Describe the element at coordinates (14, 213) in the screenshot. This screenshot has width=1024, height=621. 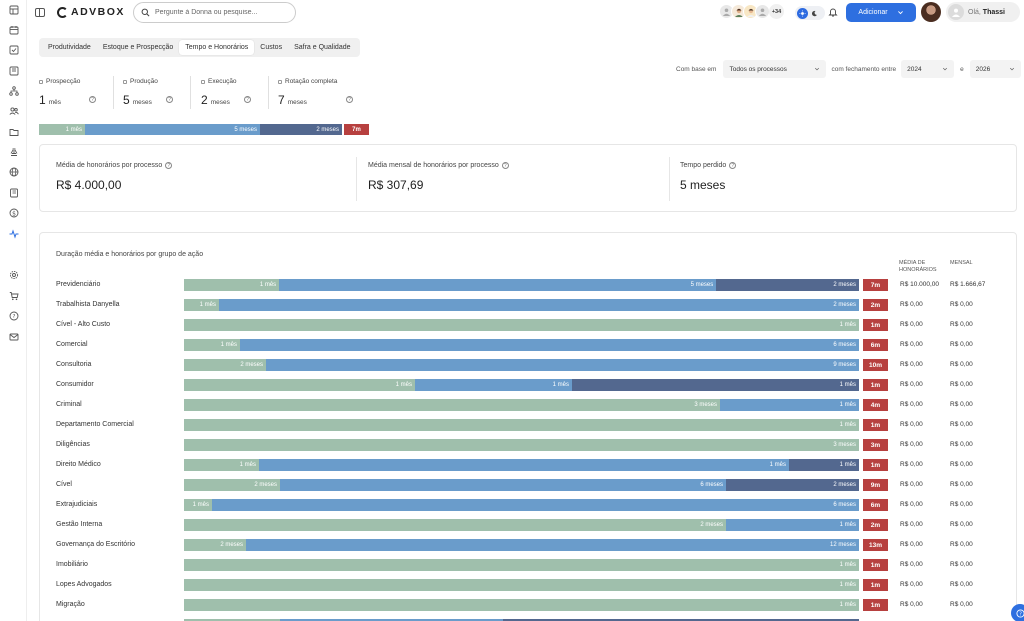
I see `dollar-icon: $` at that location.